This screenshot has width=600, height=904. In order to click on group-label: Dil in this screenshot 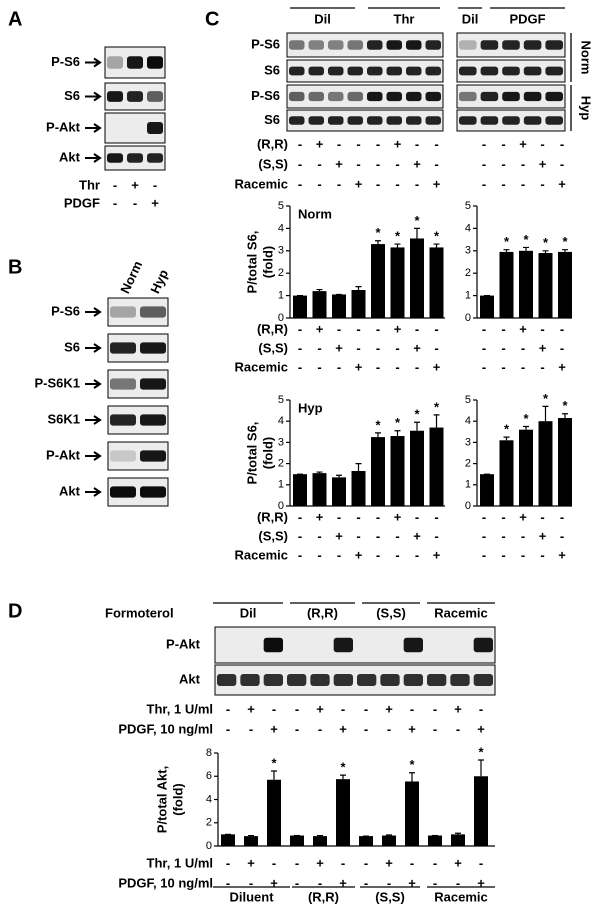, I will do `click(470, 18)`.